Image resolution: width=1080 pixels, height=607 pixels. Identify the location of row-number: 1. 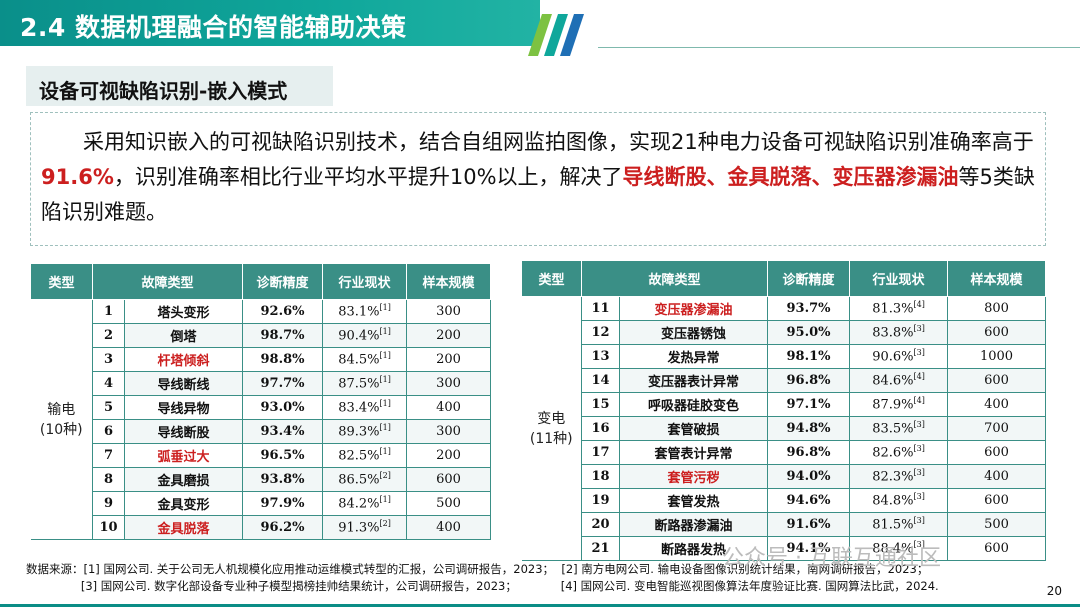
(108, 311).